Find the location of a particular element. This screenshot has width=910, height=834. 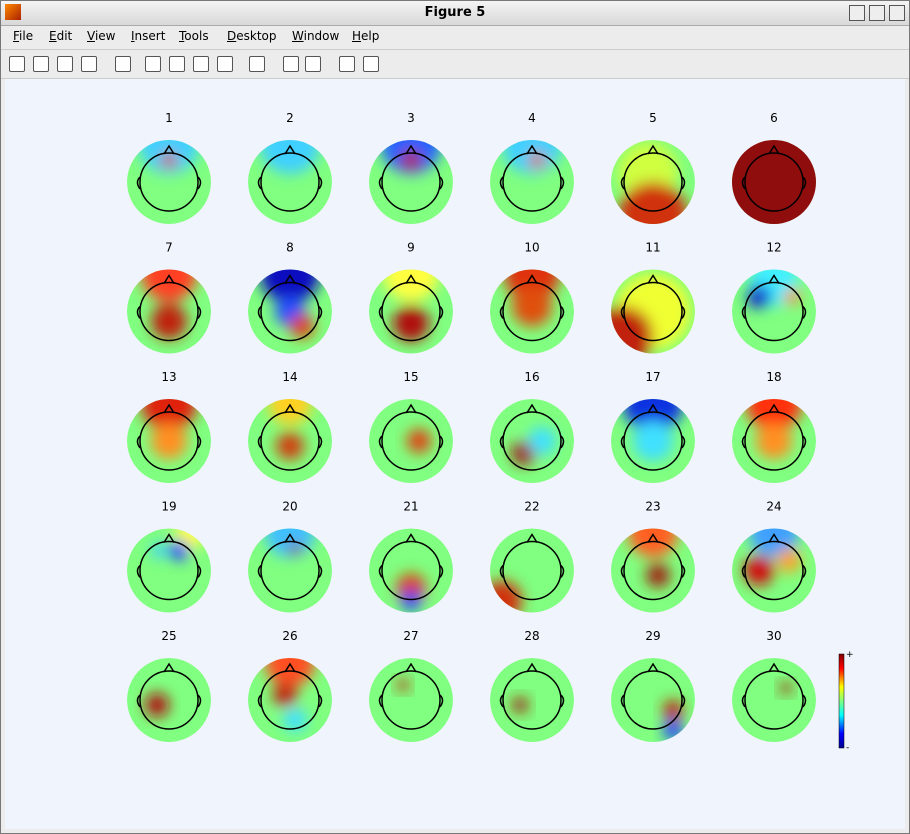

plot-label: 16 is located at coordinates (531, 377).